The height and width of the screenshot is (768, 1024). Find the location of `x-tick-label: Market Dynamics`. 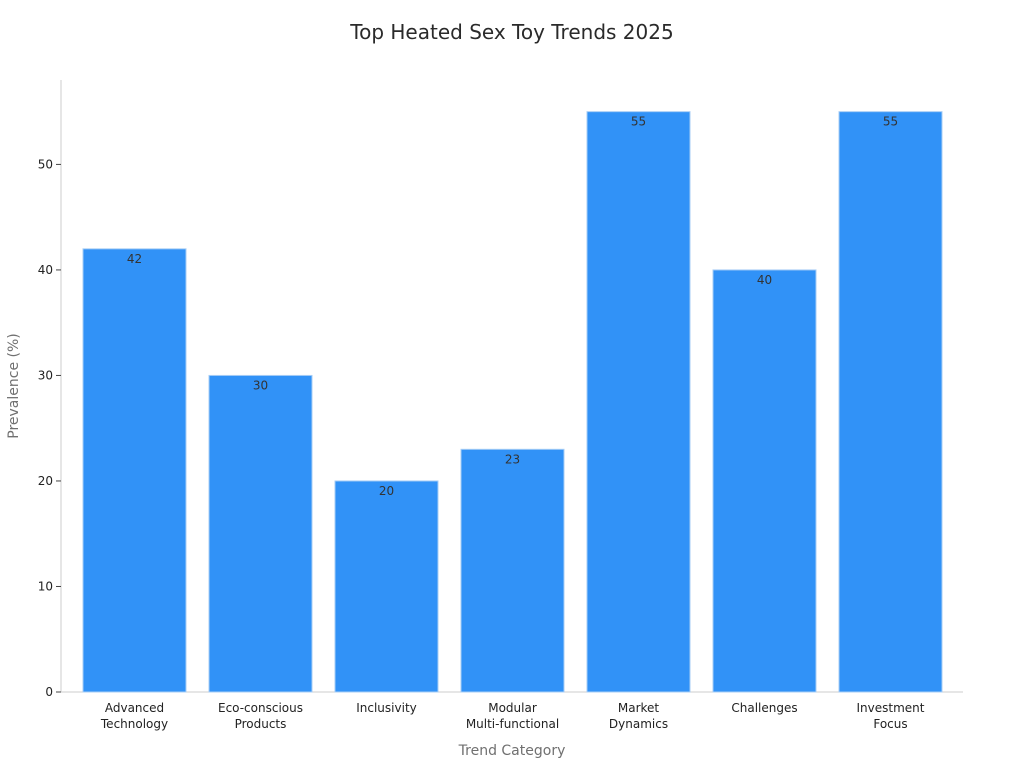

x-tick-label: Market Dynamics is located at coordinates (638, 716).